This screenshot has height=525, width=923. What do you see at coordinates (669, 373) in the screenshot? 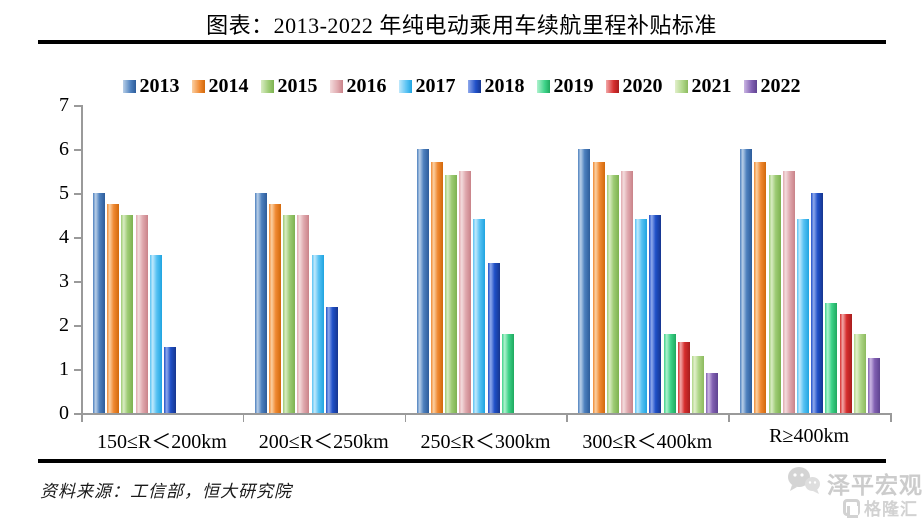
I see `bar-2019-300≤R＜400km` at bounding box center [669, 373].